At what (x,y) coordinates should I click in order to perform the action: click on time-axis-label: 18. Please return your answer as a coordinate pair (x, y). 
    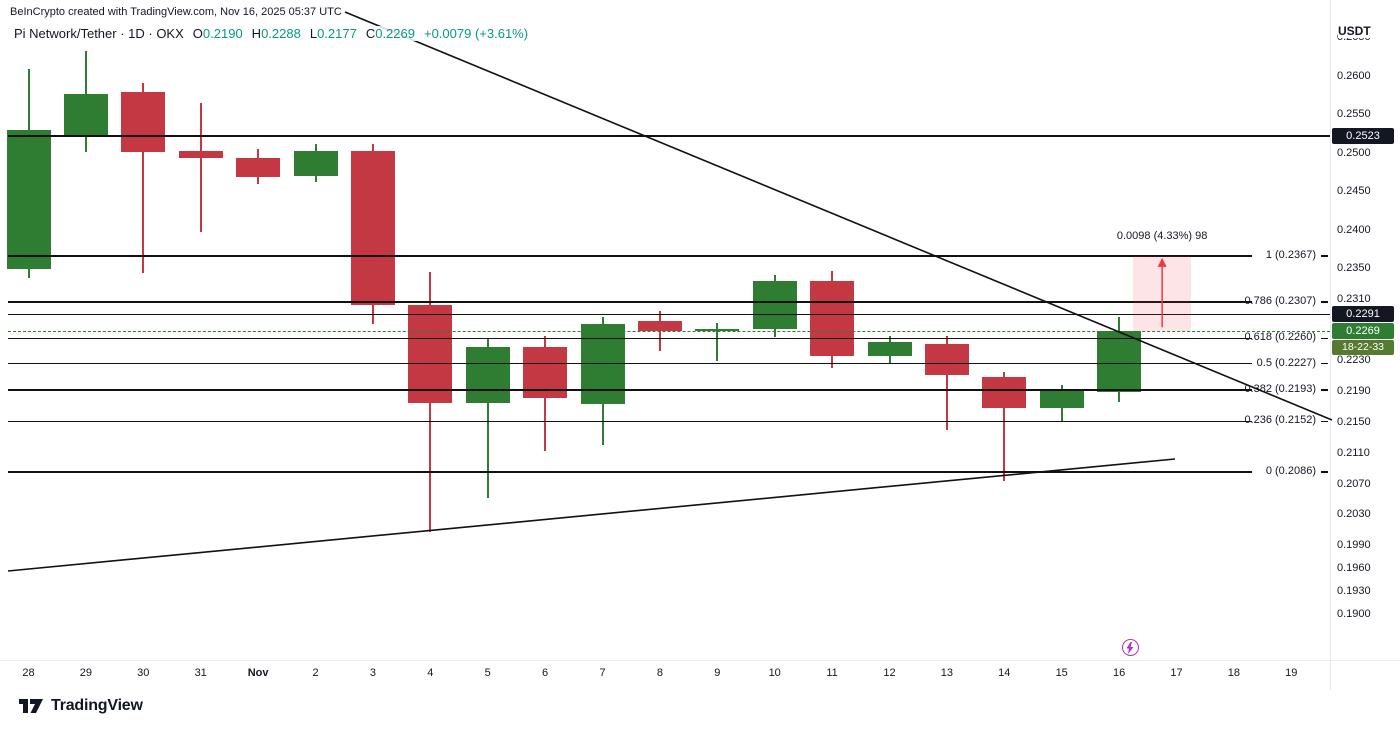
    Looking at the image, I should click on (1234, 673).